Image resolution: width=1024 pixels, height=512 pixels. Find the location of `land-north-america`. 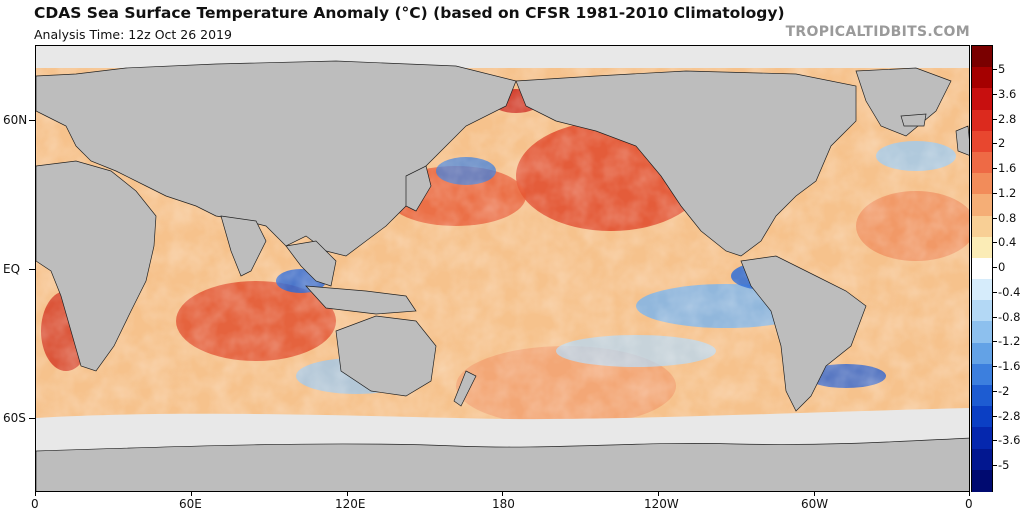

land-north-america is located at coordinates (686, 163).